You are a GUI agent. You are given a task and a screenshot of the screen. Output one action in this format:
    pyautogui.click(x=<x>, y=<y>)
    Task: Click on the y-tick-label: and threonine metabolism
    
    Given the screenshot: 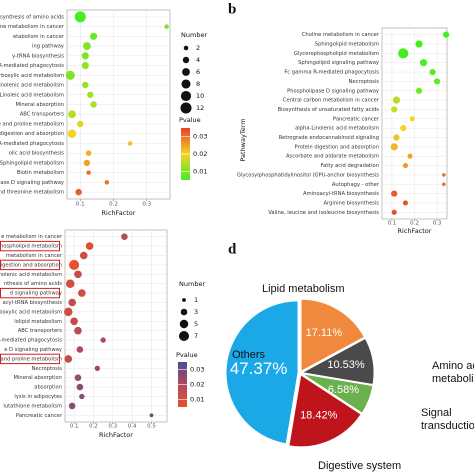 What is the action you would take?
    pyautogui.click(x=32, y=193)
    